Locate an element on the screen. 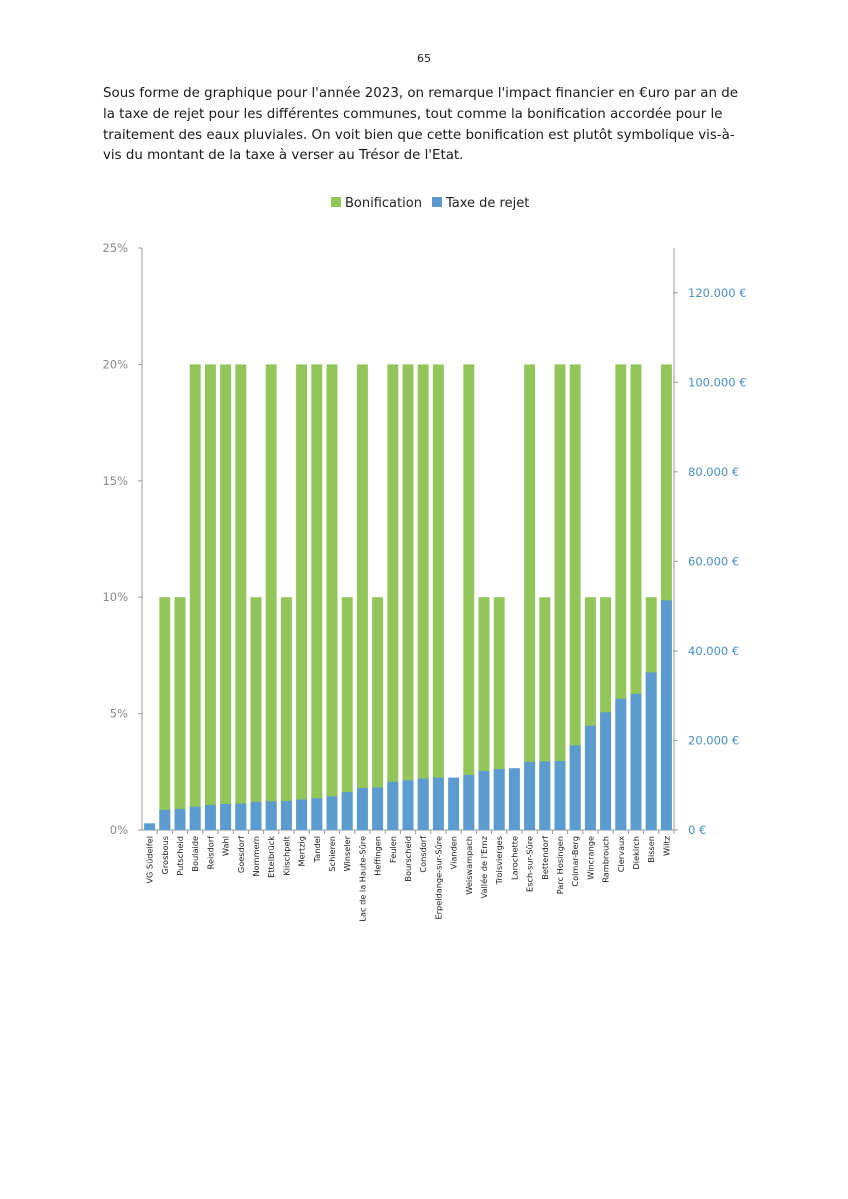 Image resolution: width=848 pixels, height=1199 pixels. category-label: Diekirch is located at coordinates (636, 853).